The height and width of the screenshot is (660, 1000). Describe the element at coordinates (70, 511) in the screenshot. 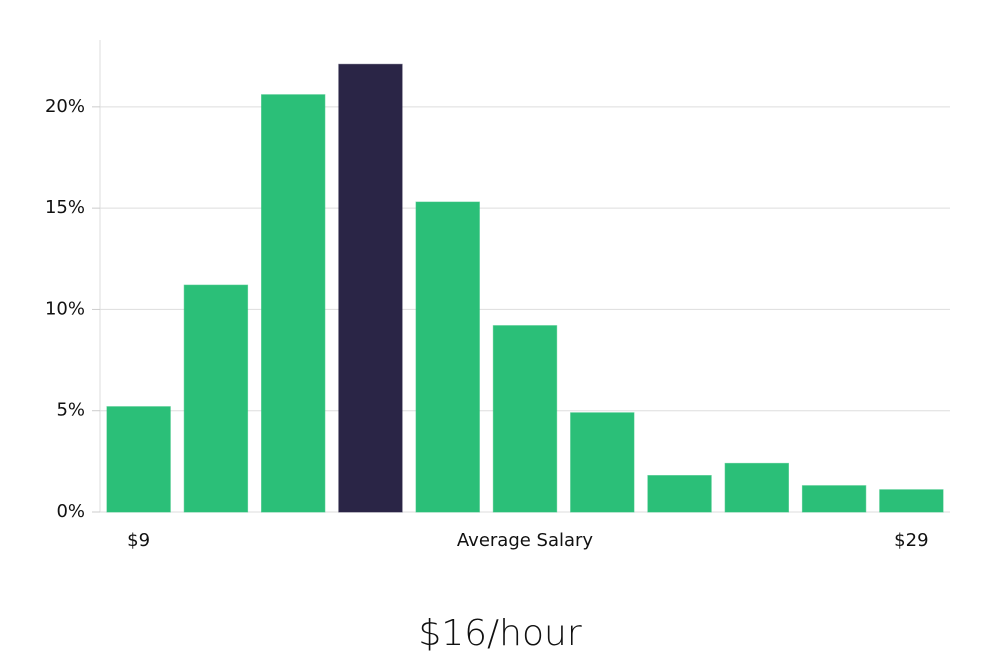

I see `y-tick-label: 0%` at that location.